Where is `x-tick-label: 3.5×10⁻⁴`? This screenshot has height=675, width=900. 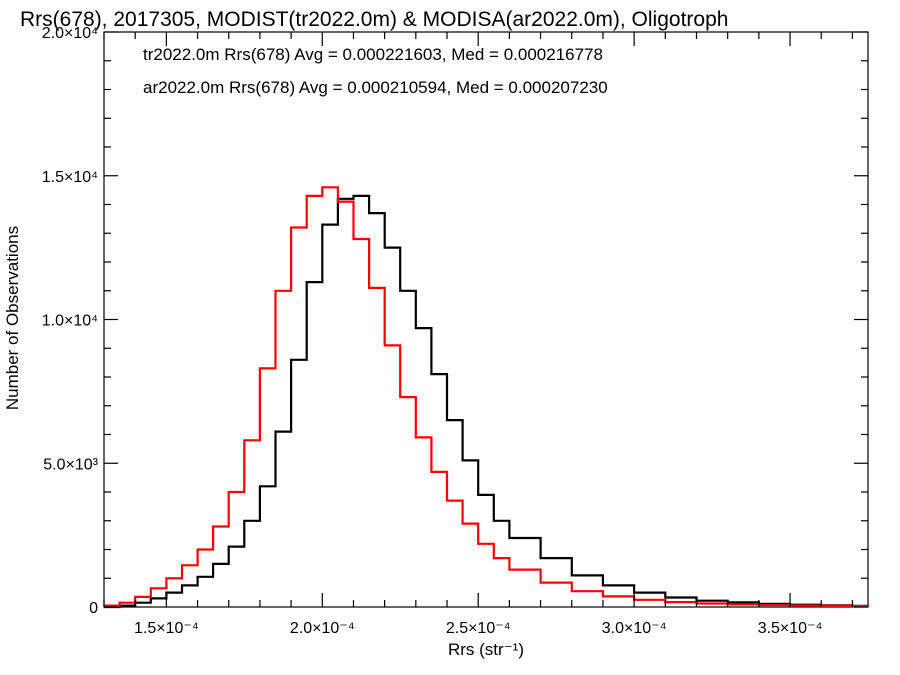 x-tick-label: 3.5×10⁻⁴ is located at coordinates (790, 628).